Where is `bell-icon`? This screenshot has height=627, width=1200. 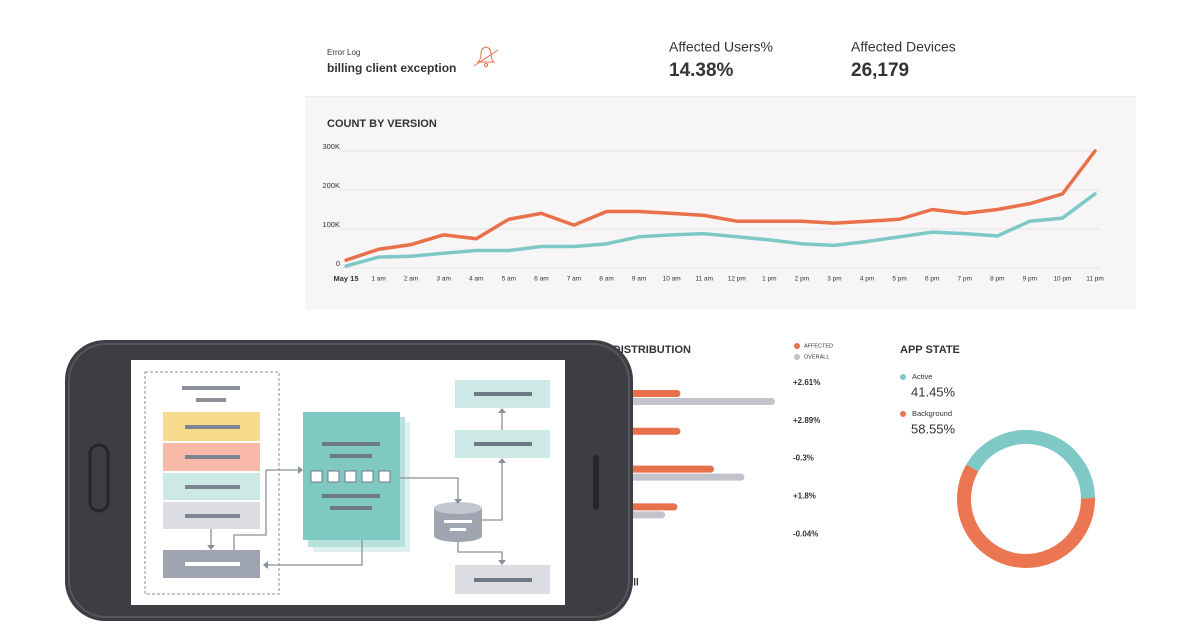 bell-icon is located at coordinates (486, 56).